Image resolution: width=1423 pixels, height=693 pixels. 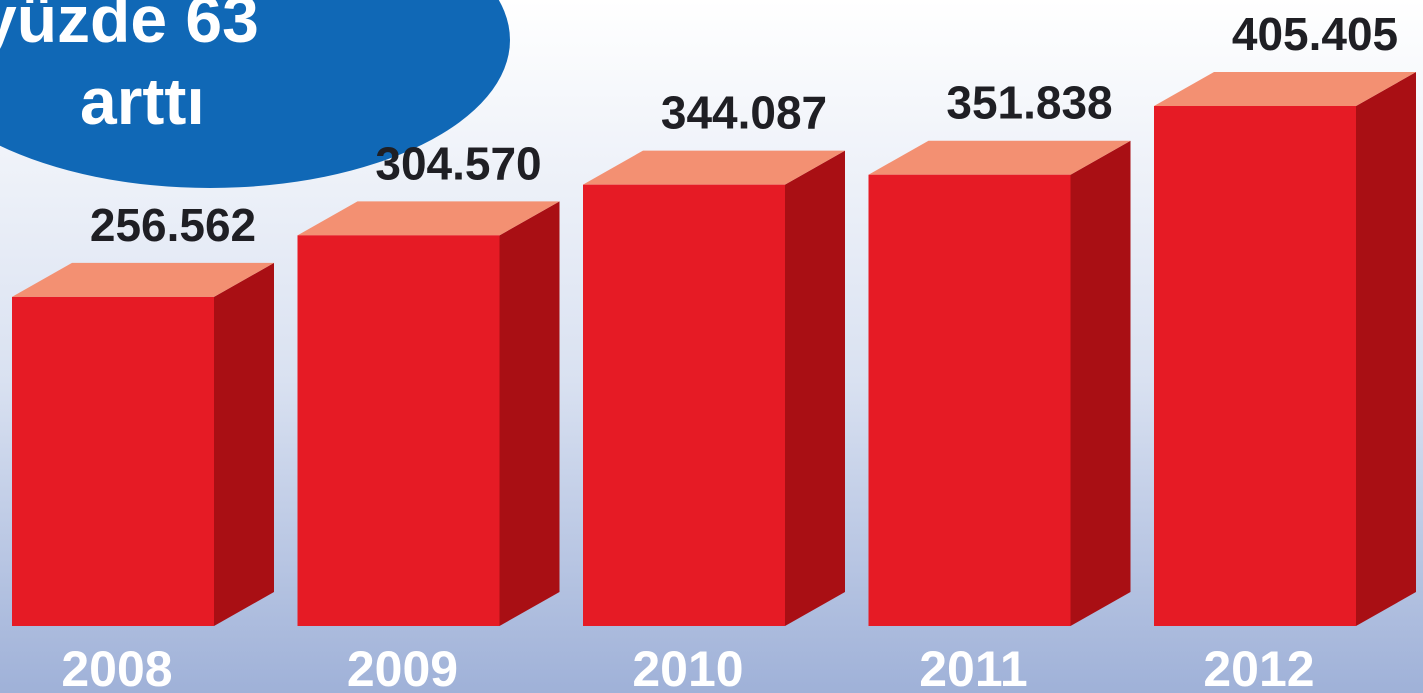 What do you see at coordinates (1258, 667) in the screenshot?
I see `year-label-2012: 2012` at bounding box center [1258, 667].